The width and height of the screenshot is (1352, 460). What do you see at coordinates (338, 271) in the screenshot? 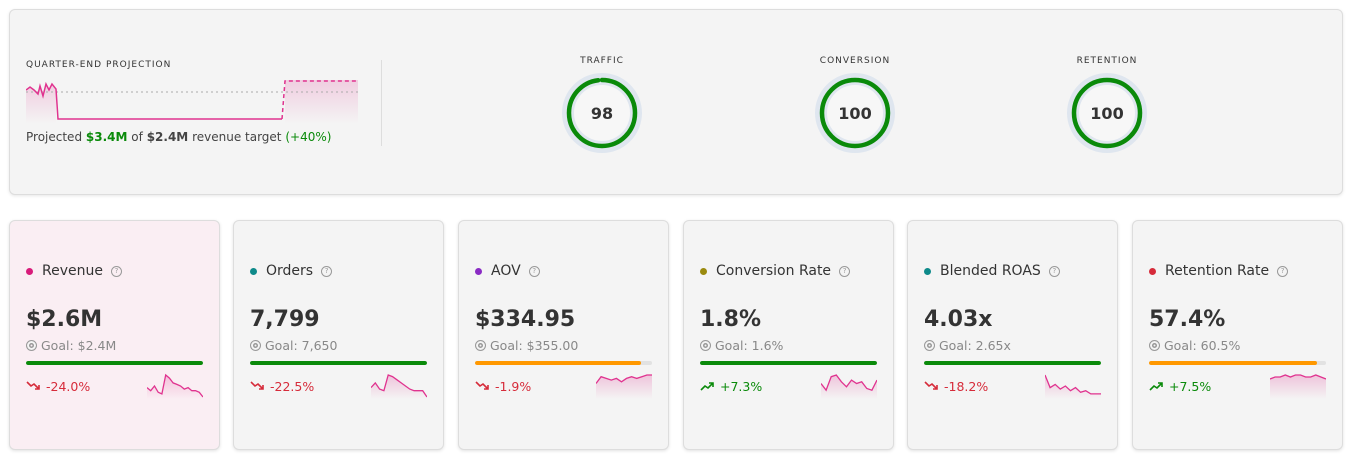
I see `card-header: Orders?` at bounding box center [338, 271].